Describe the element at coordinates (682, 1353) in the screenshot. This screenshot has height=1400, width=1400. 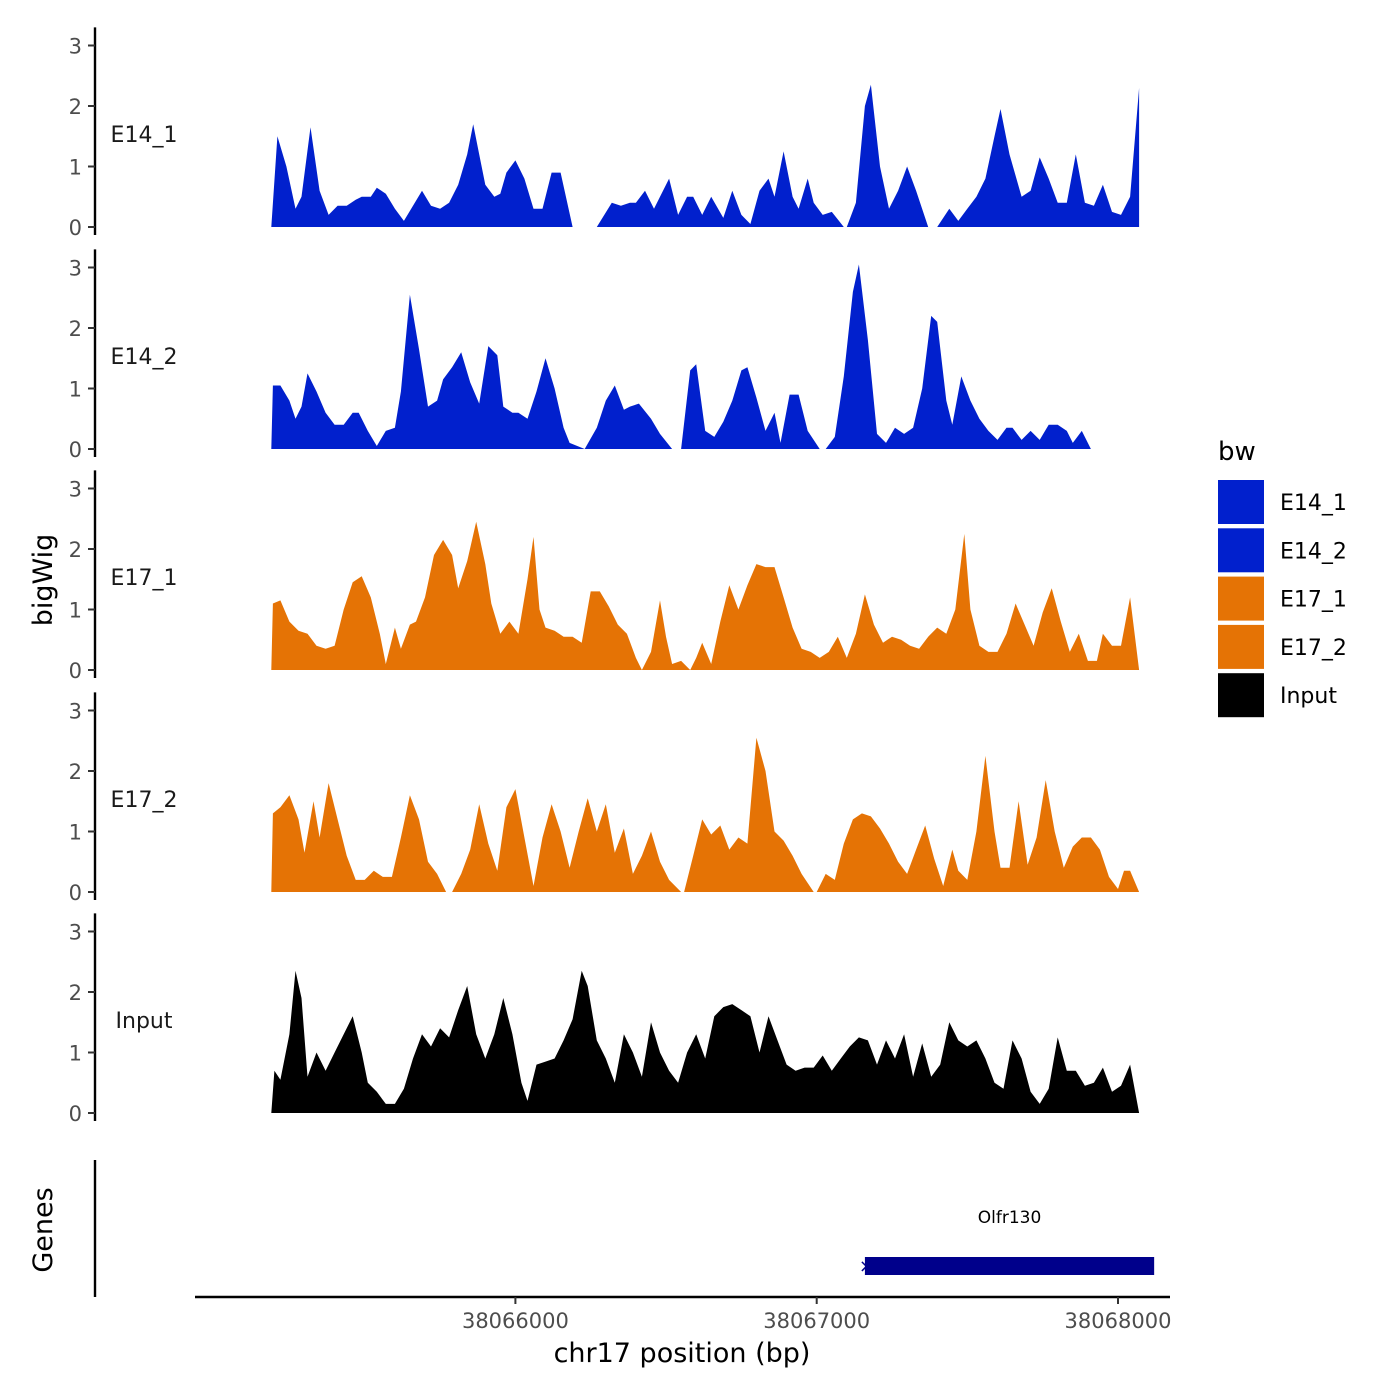
I see `x-axis-title: chr17 position (bp)` at that location.